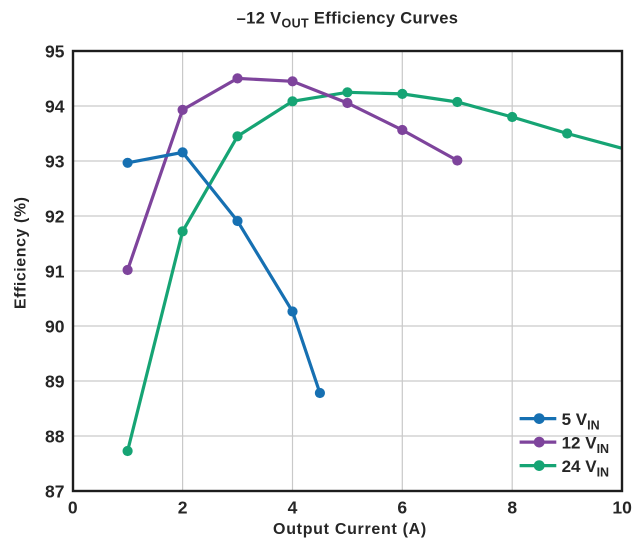  What do you see at coordinates (55, 381) in the screenshot?
I see `svg-text: 89` at bounding box center [55, 381].